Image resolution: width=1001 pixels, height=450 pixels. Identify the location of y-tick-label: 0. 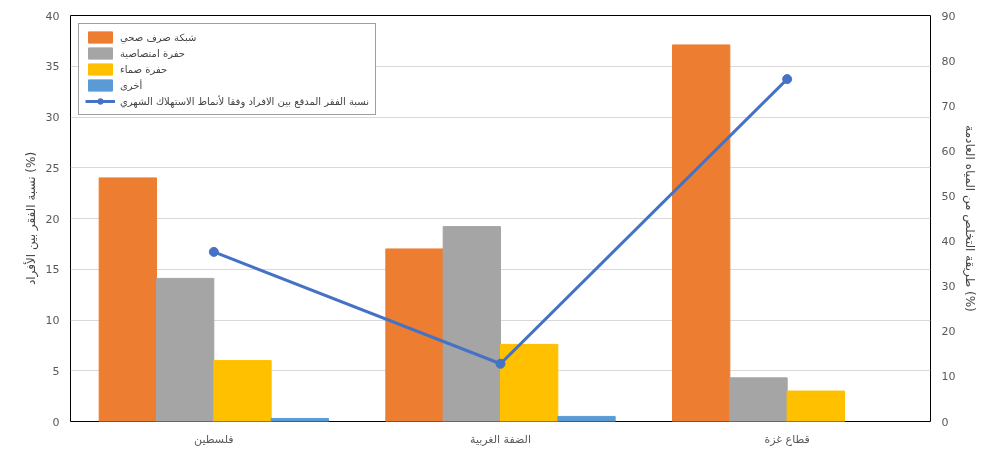
(56, 422).